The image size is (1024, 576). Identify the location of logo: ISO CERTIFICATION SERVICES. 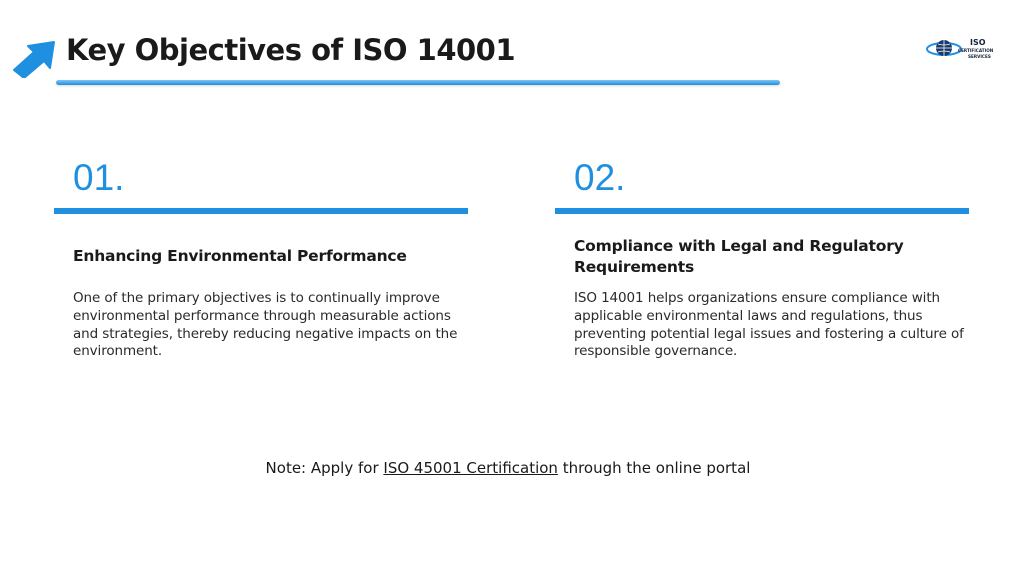
(966, 49).